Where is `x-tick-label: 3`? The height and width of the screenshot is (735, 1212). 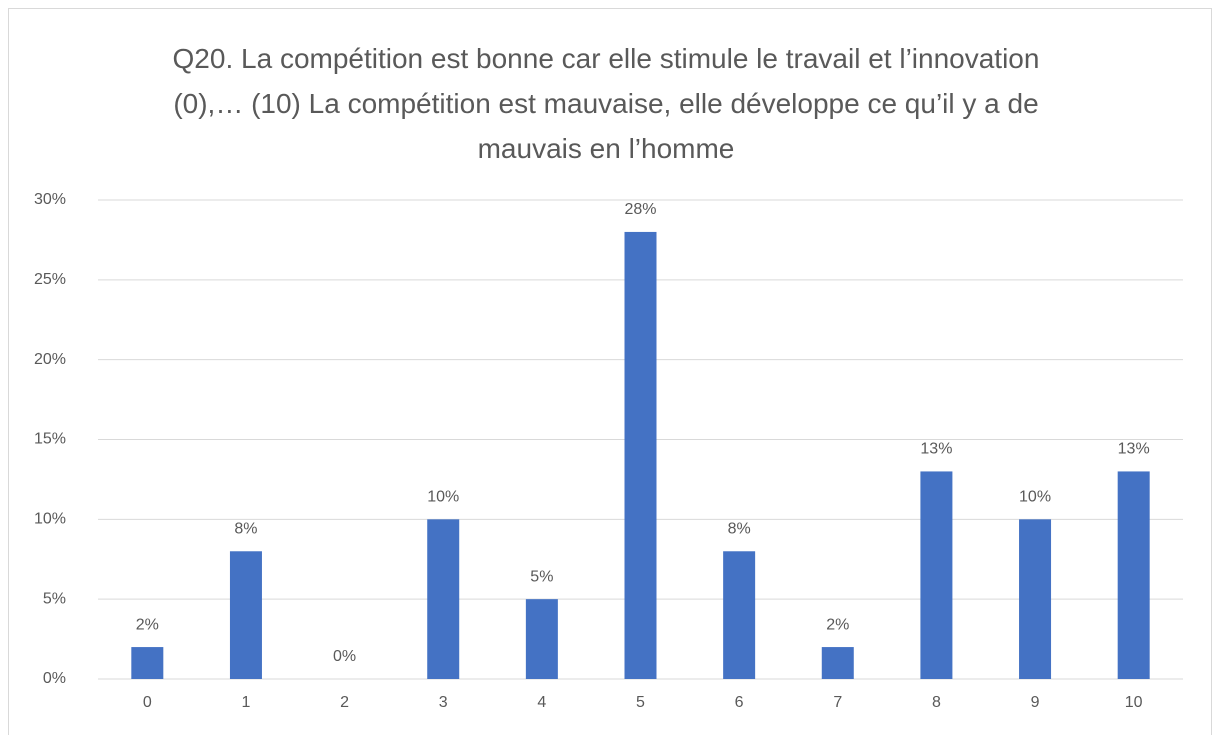
x-tick-label: 3 is located at coordinates (443, 702).